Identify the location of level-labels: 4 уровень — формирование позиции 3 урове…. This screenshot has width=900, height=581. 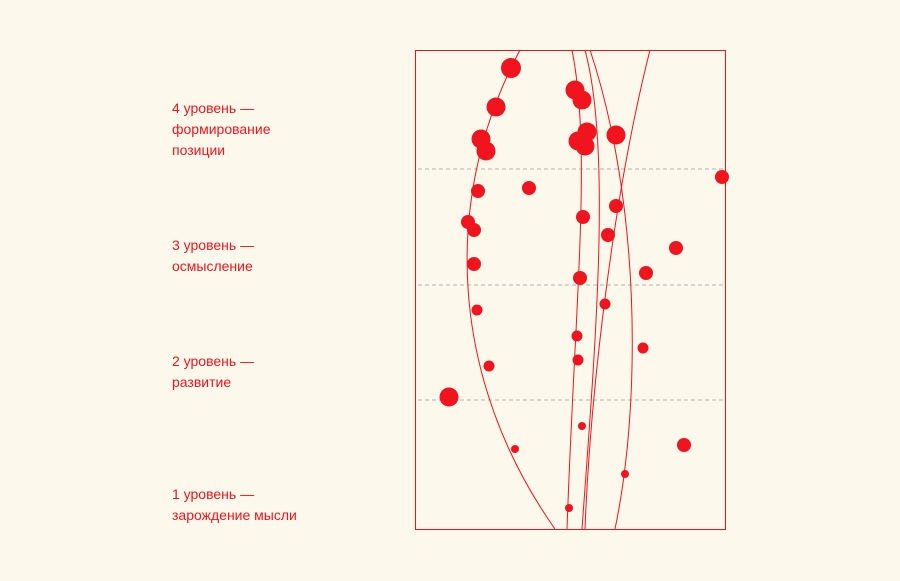
(234, 311).